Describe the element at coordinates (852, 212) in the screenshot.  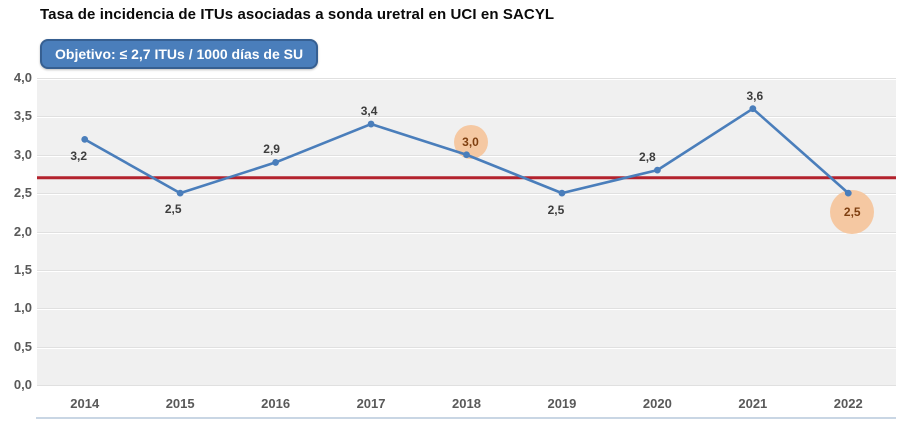
I see `highlight-circle: 2,5` at that location.